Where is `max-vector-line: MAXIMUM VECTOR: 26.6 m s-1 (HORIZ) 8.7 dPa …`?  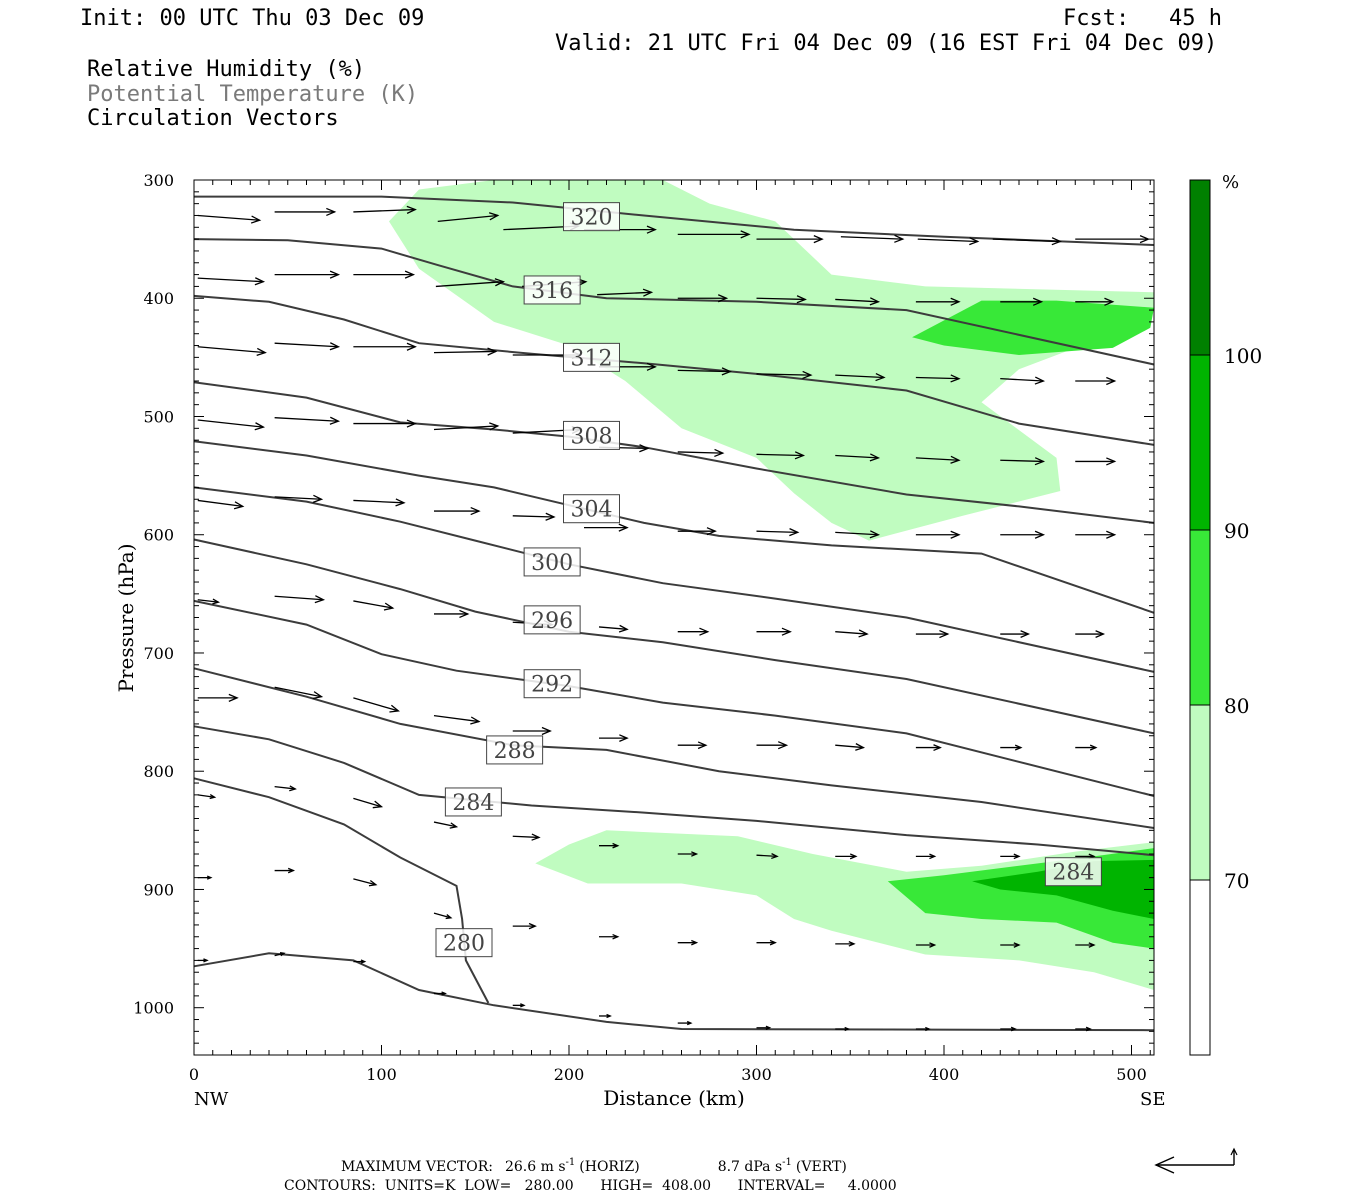
max-vector-line: MAXIMUM VECTOR: 26.6 m s-1 (HORIZ) 8.7 dPa … is located at coordinates (594, 1166).